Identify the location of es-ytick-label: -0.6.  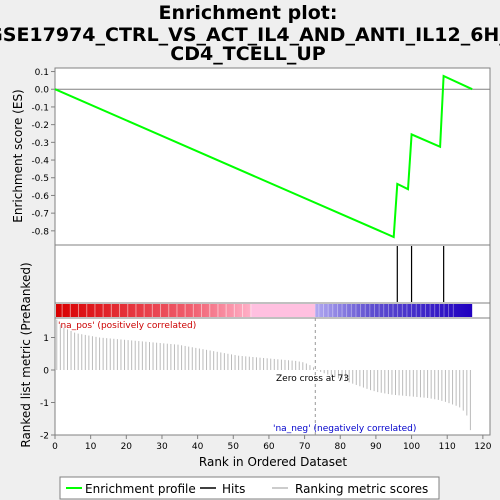
(40, 197).